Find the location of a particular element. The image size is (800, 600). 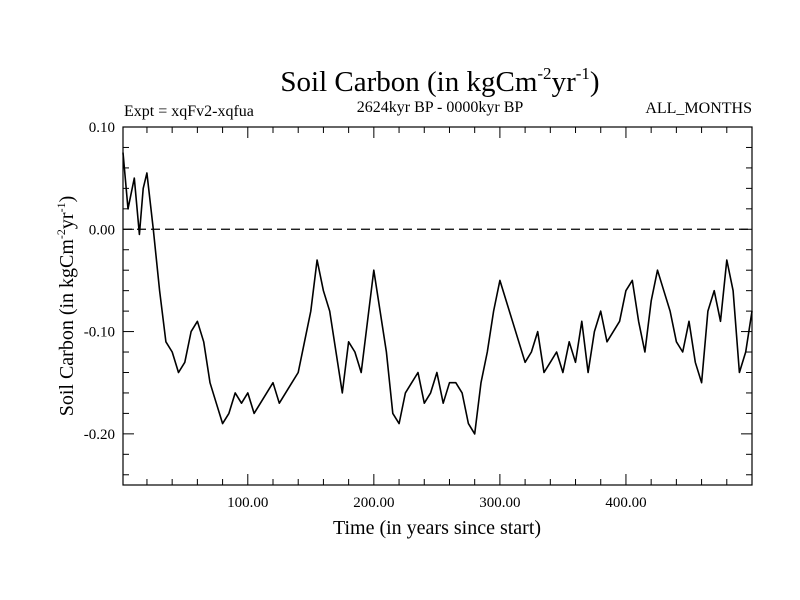

y-tick-label: 0.00 is located at coordinates (102, 230).